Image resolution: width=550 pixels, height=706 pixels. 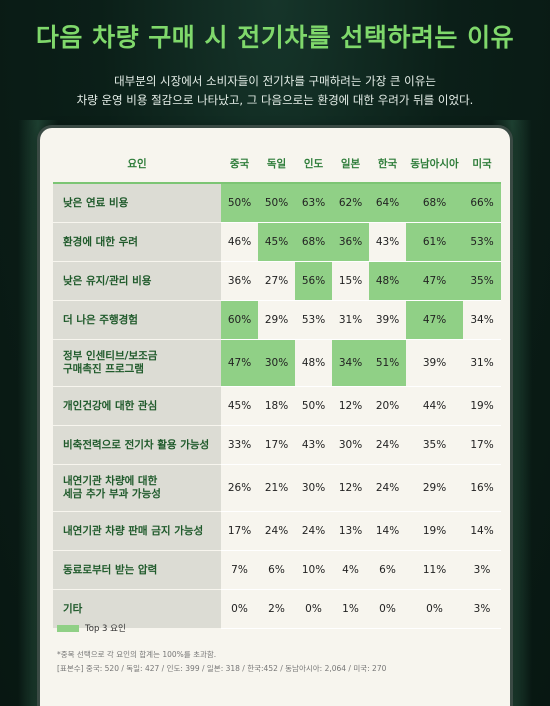 I want to click on row-header-cell: 요인, so click(x=137, y=164).